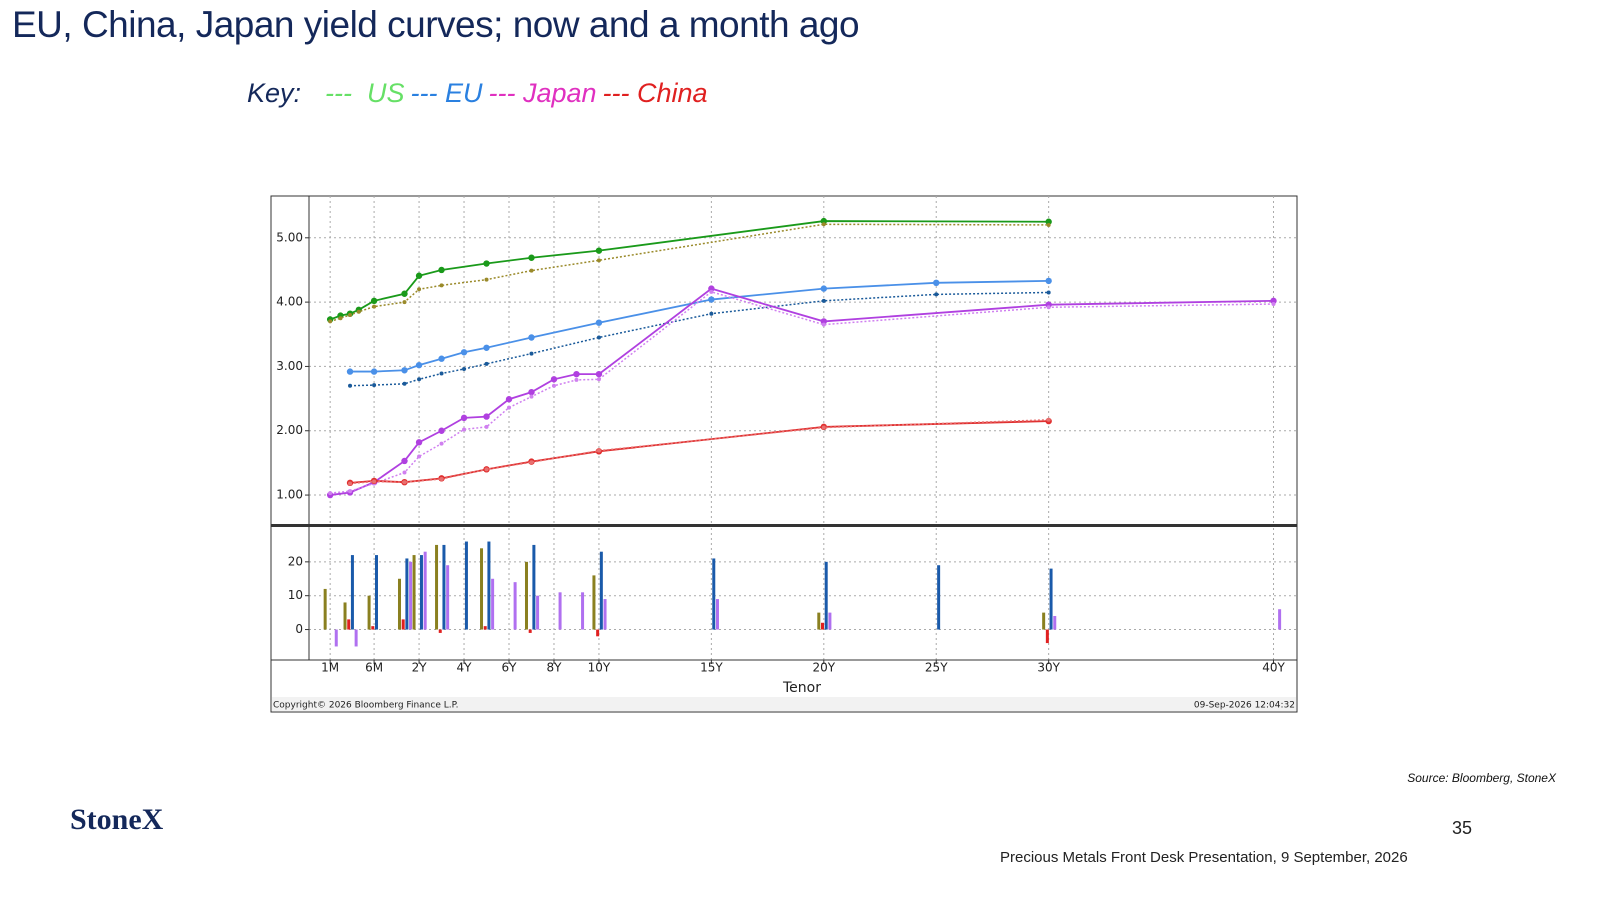 This screenshot has width=1600, height=900. What do you see at coordinates (289, 366) in the screenshot?
I see `y-tick-label: 3.00` at bounding box center [289, 366].